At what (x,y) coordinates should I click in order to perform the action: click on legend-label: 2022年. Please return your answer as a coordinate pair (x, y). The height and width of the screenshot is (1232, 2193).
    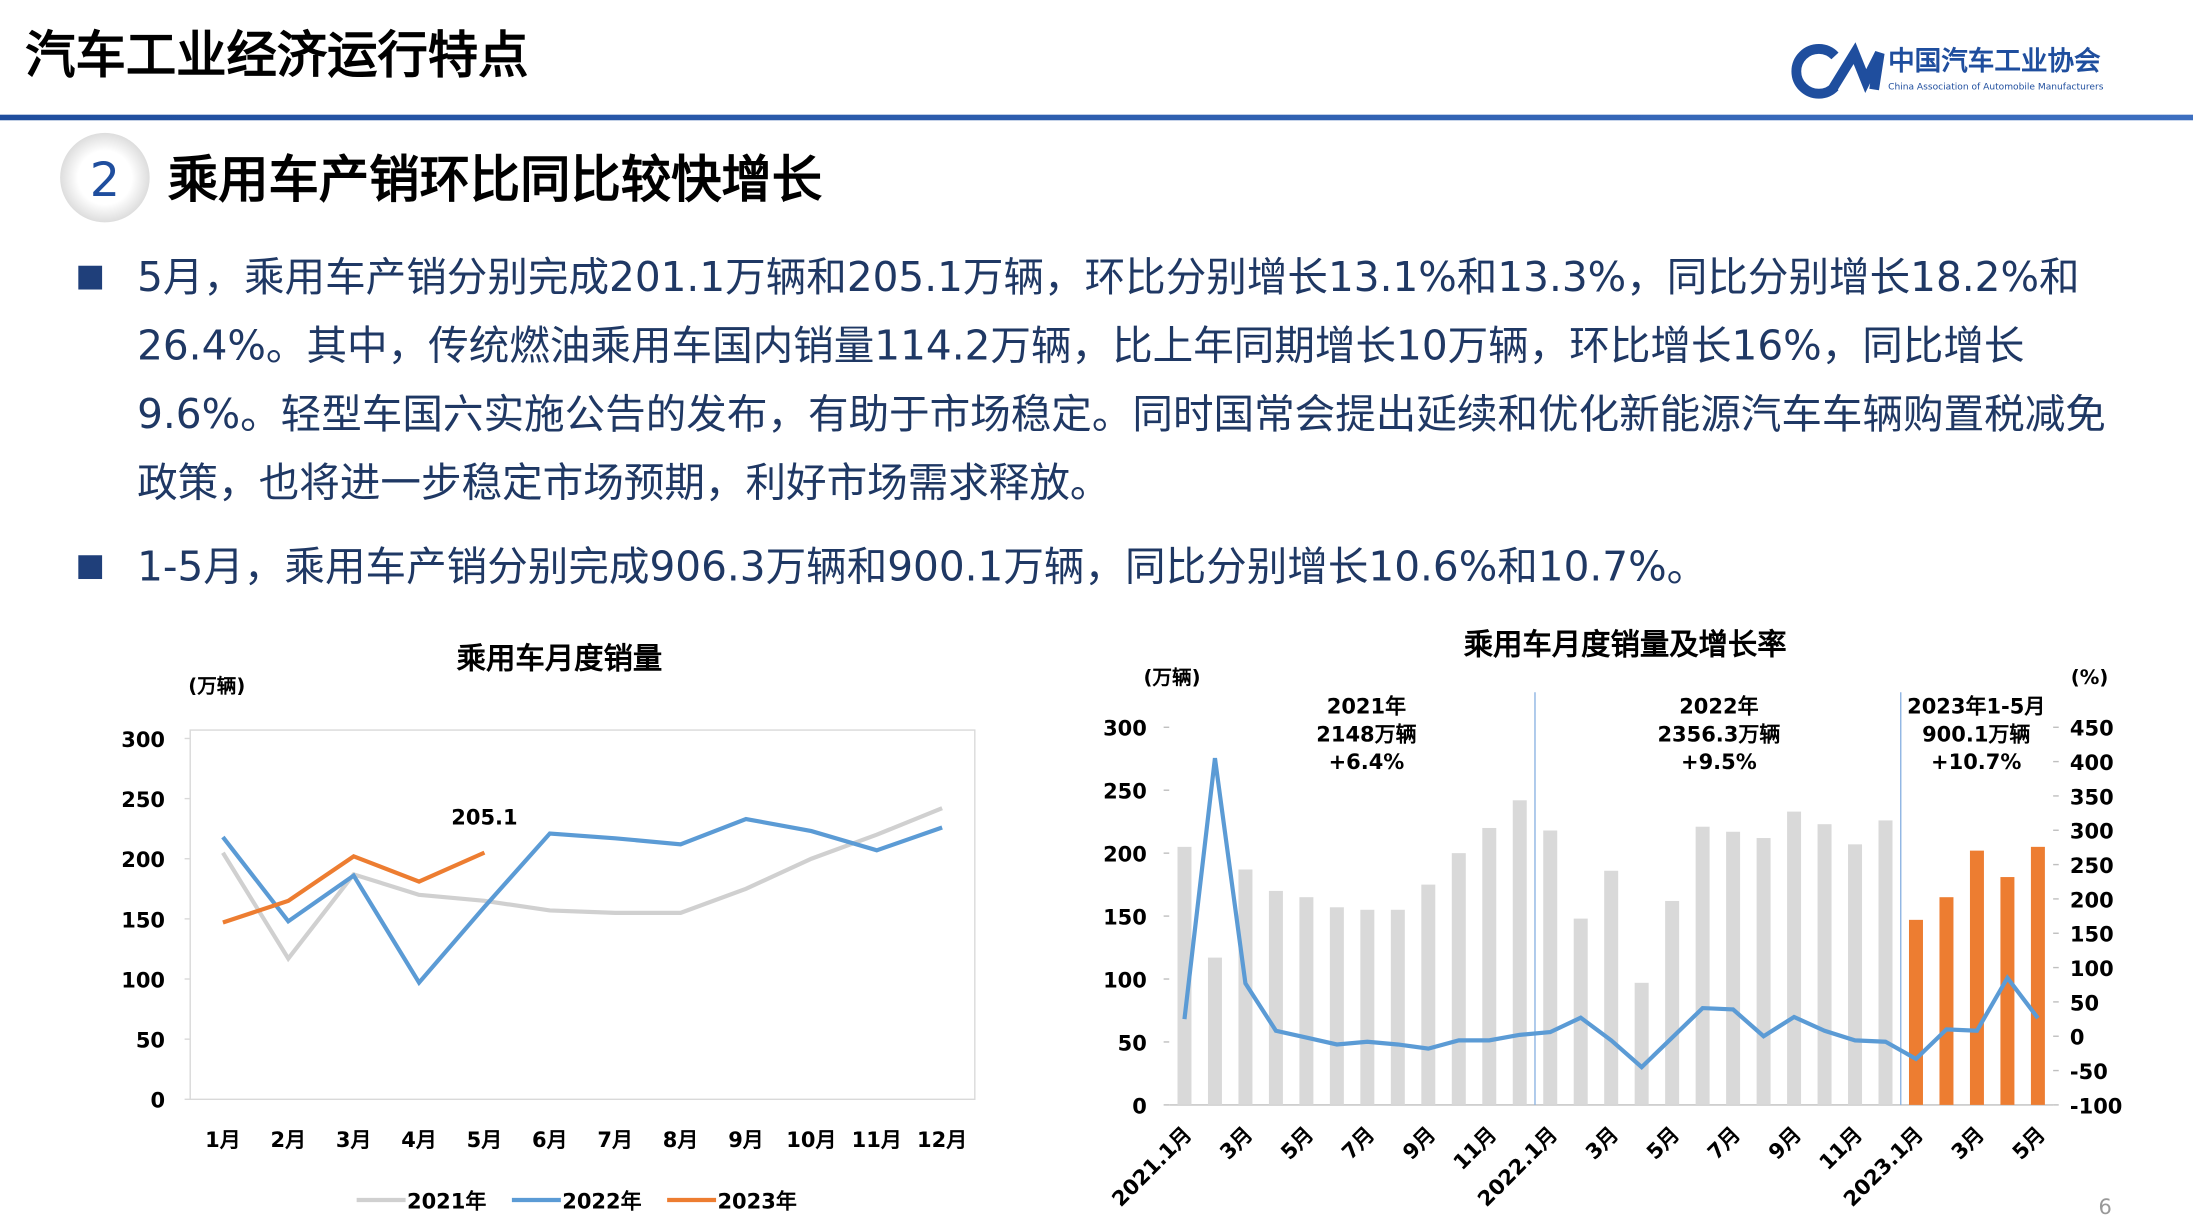
    Looking at the image, I should click on (601, 1201).